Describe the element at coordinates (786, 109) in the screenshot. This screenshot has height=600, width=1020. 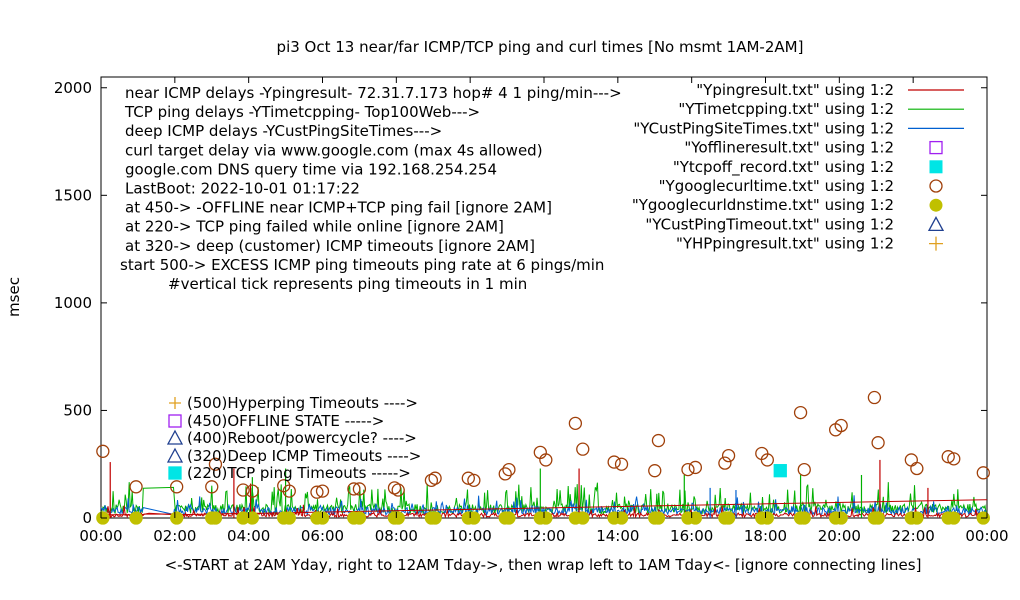
I see `legend-entry-label: "YTimetcpping.txt" using 1:2` at that location.